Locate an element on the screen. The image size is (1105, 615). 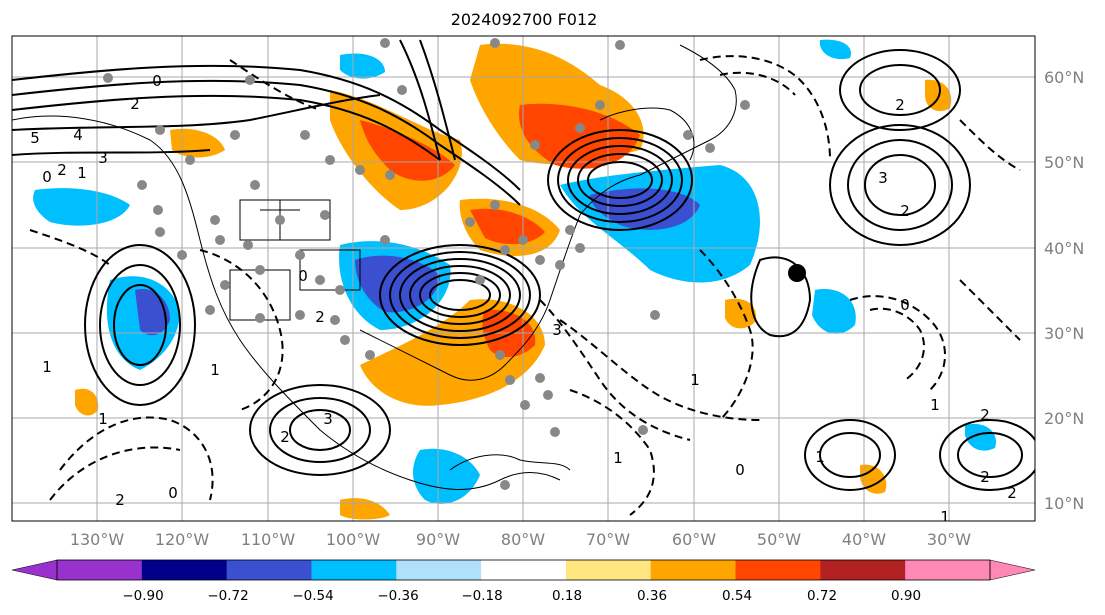
longitude-label: 100°W is located at coordinates (353, 539).